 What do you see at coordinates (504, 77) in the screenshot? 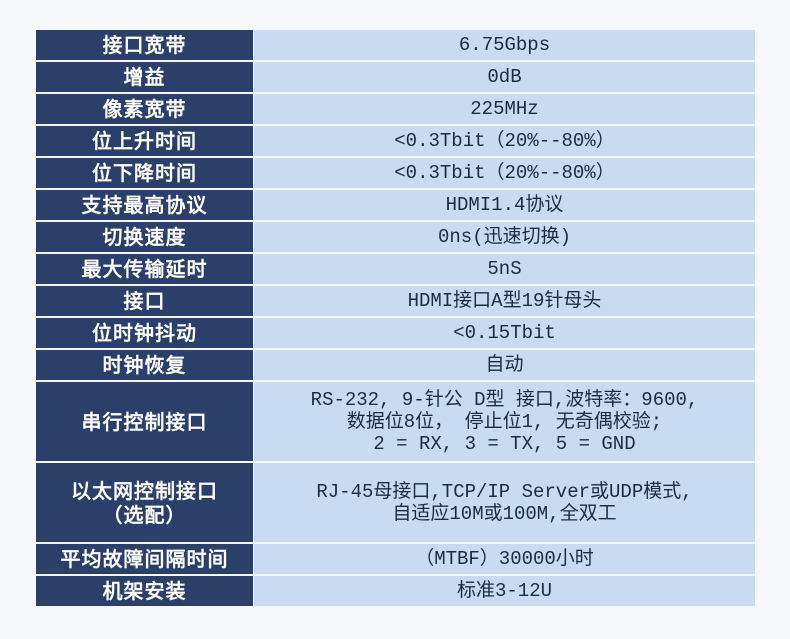
I see `spec-value: 0dB` at bounding box center [504, 77].